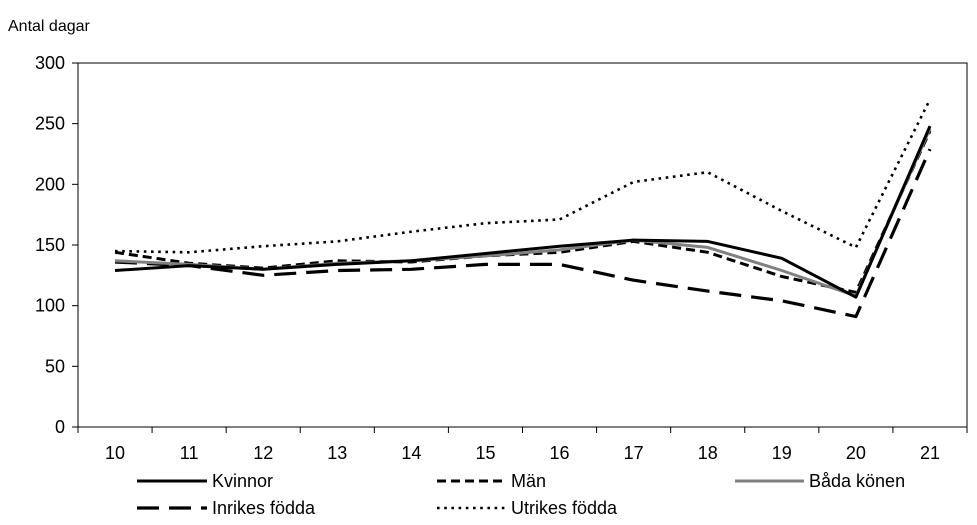  What do you see at coordinates (55, 366) in the screenshot?
I see `y-tick-label: 50` at bounding box center [55, 366].